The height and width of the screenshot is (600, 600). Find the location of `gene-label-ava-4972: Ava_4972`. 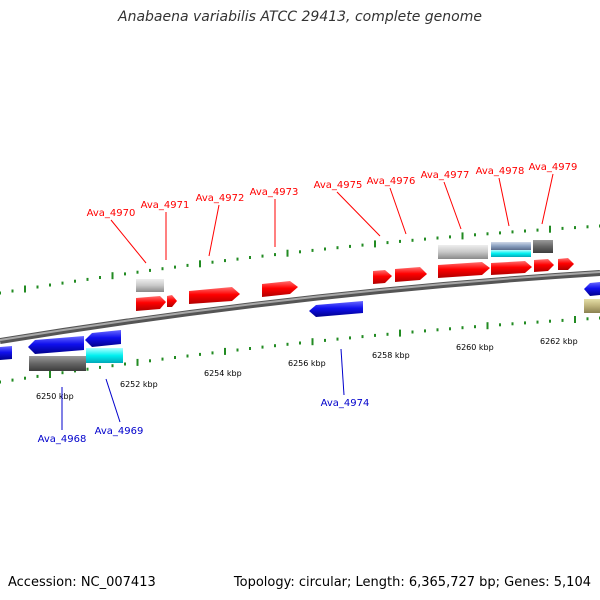

gene-label-ava-4972: Ava_4972 is located at coordinates (220, 198).